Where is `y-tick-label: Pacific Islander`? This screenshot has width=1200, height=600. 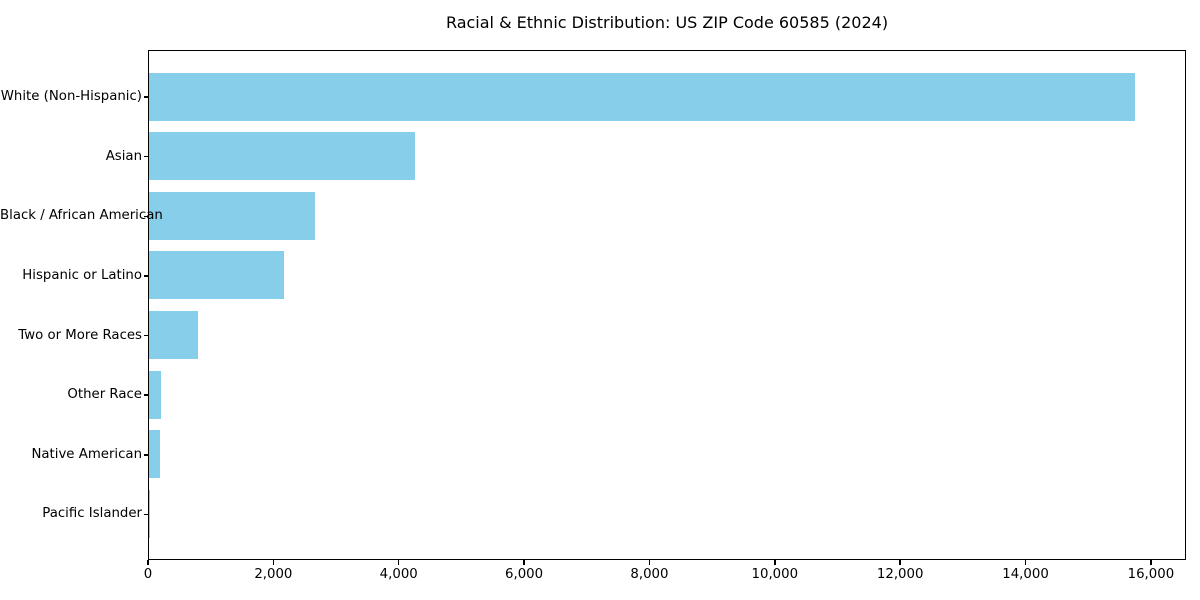
y-tick-label: Pacific Islander is located at coordinates (92, 514).